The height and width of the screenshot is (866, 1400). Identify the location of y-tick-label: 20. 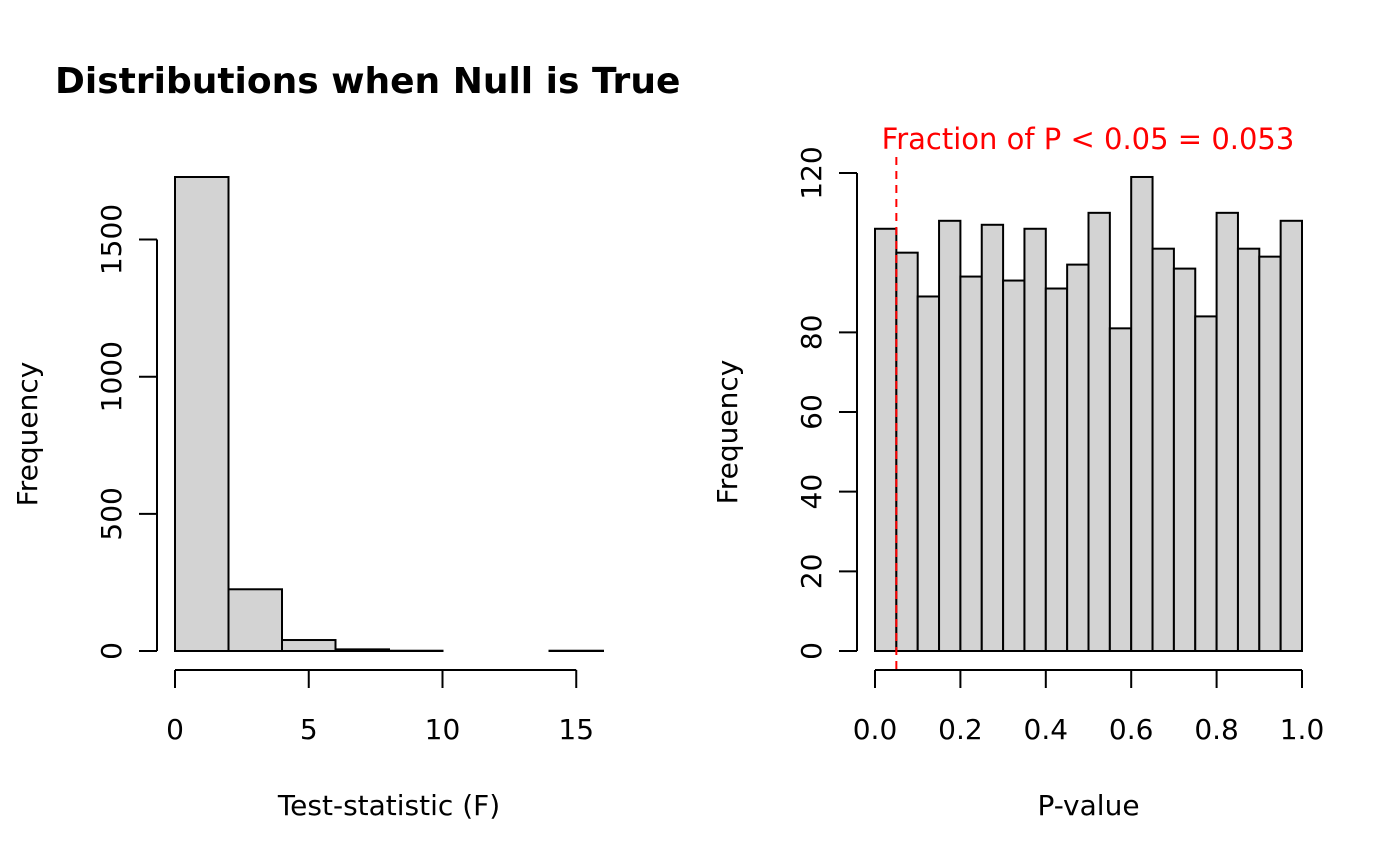
(811, 572).